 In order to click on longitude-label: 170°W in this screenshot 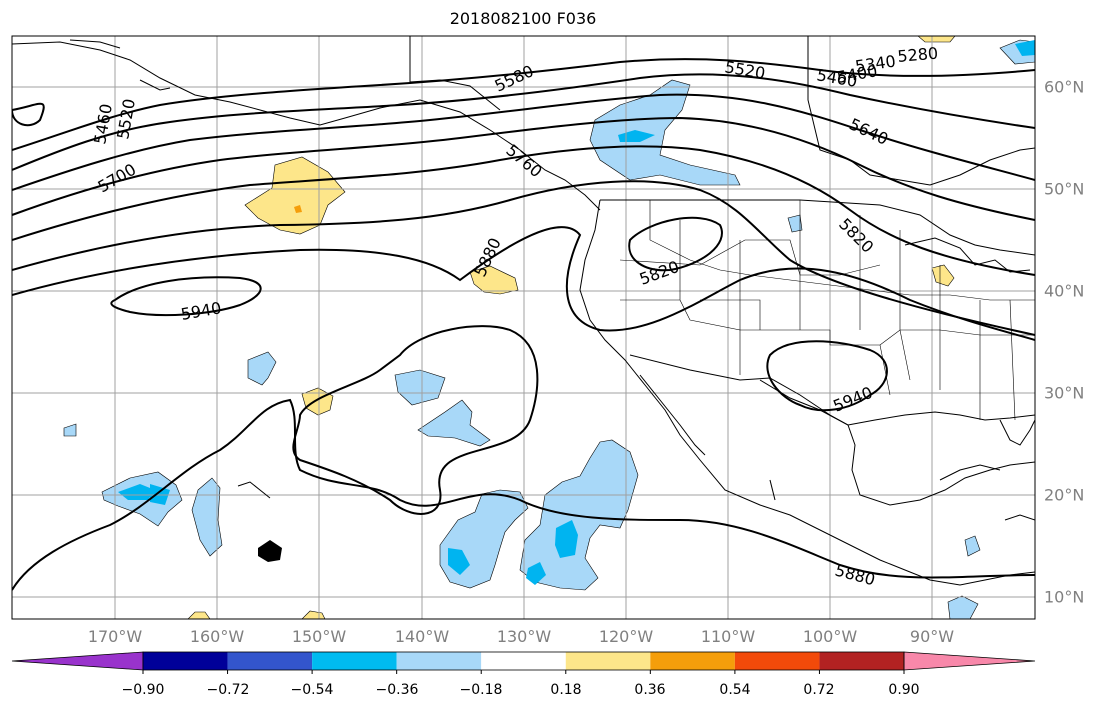, I will do `click(115, 636)`.